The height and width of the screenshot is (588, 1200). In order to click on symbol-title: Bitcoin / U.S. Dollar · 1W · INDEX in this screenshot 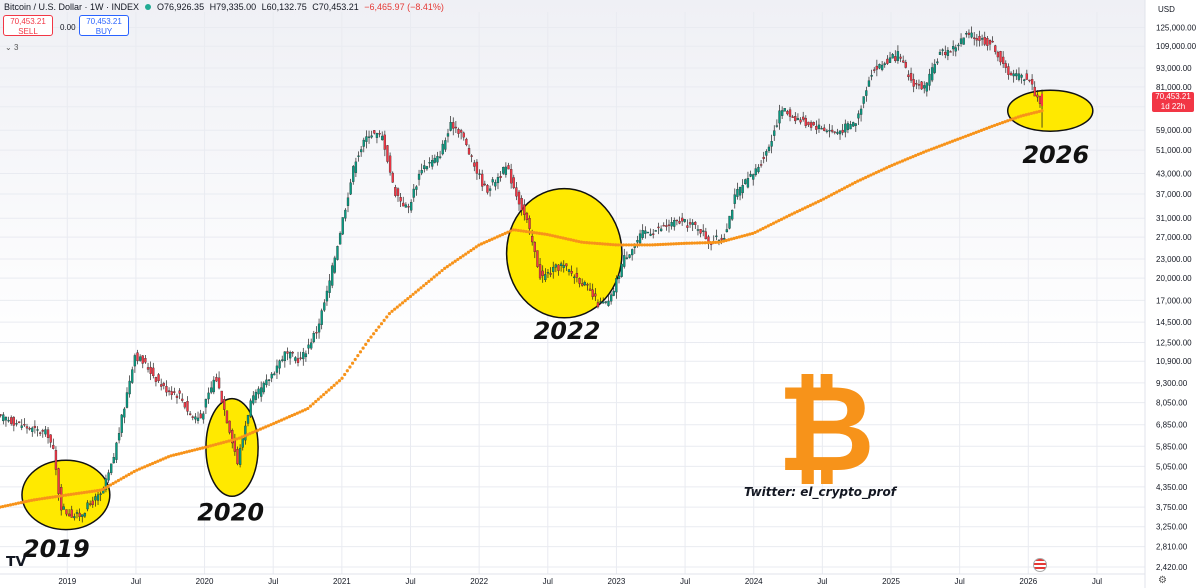, I will do `click(72, 7)`.